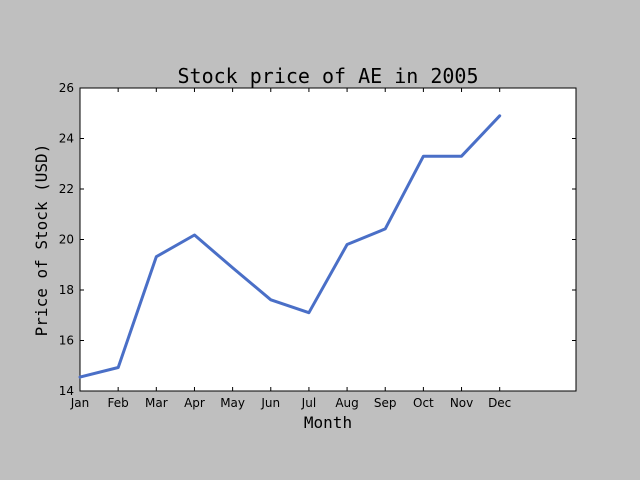 The width and height of the screenshot is (640, 480). Describe the element at coordinates (66, 189) in the screenshot. I see `y-tick-label: 22` at that location.